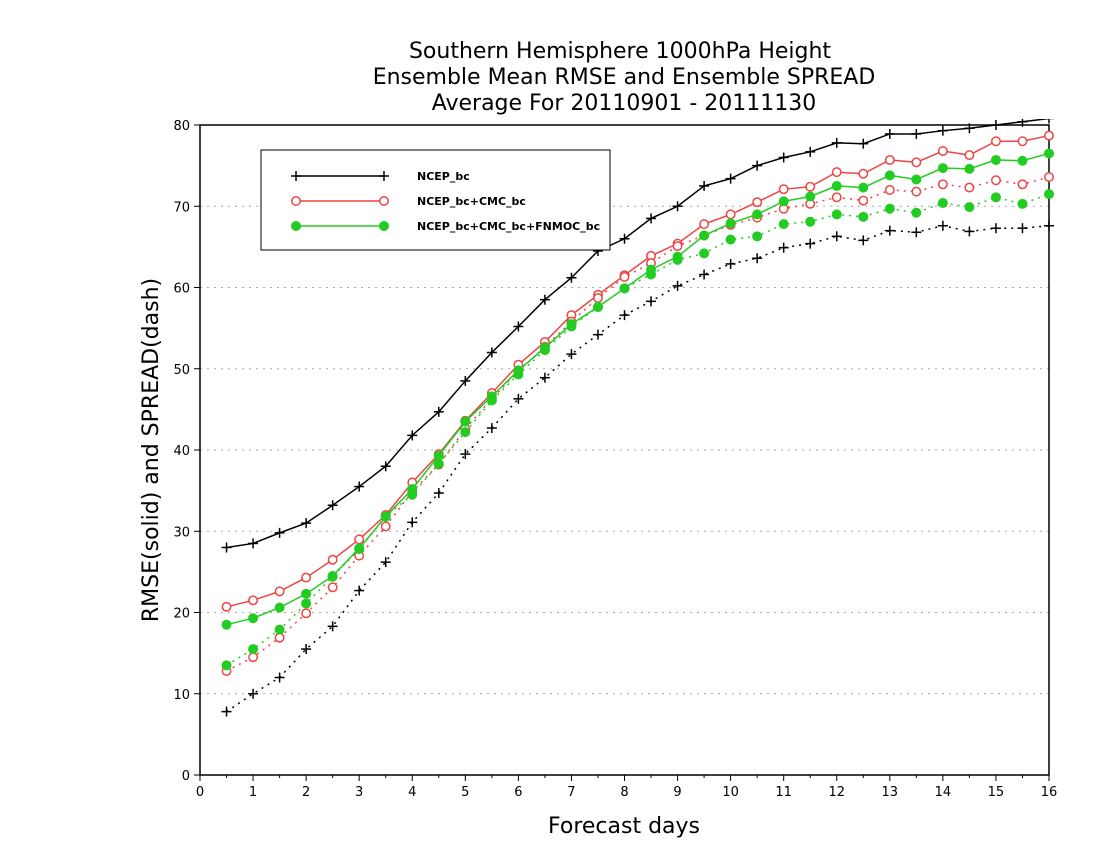 Image resolution: width=1100 pixels, height=850 pixels. What do you see at coordinates (943, 792) in the screenshot?
I see `x-tick-label-14: 14` at bounding box center [943, 792].